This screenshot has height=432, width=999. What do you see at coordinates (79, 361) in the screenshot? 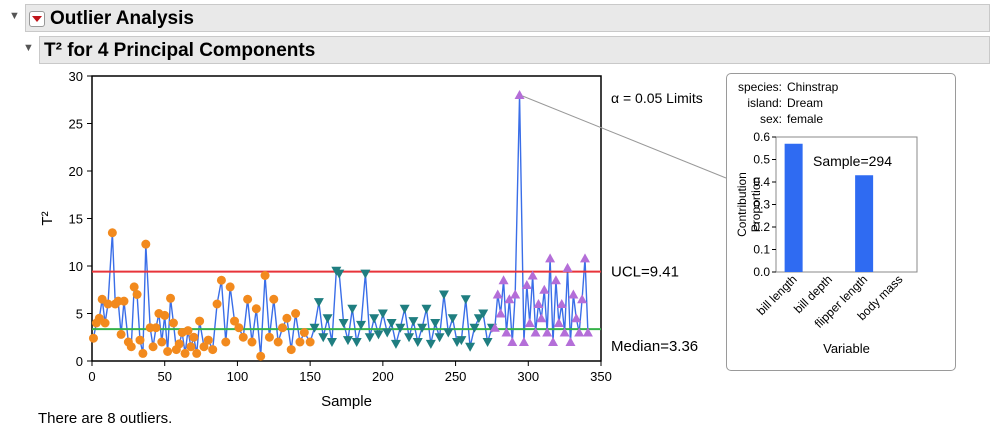
I see `y-tick-label: 0` at bounding box center [79, 361].